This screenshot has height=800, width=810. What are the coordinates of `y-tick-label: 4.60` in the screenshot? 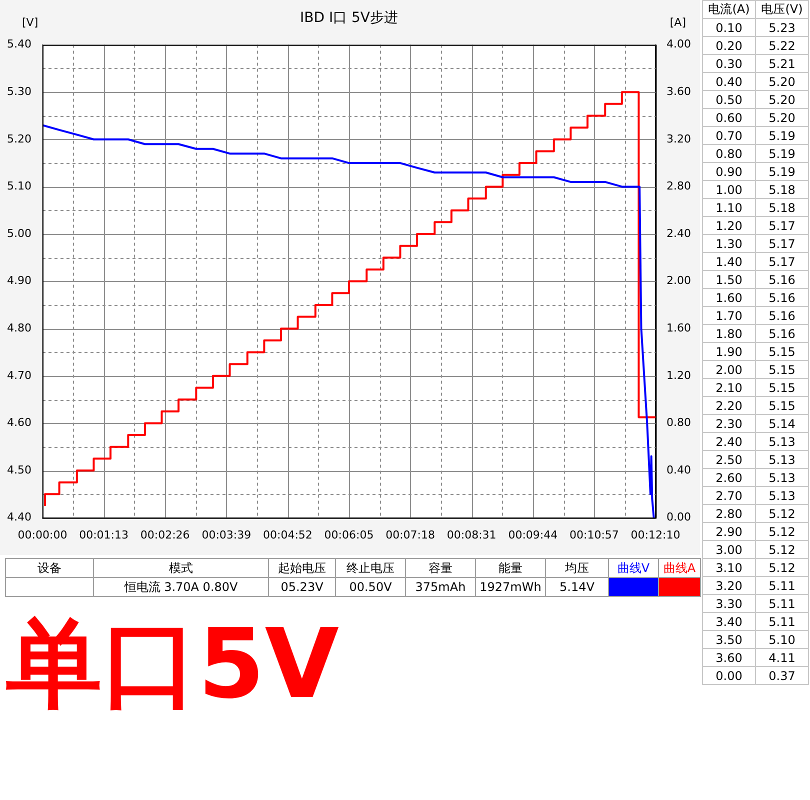 It's located at (19, 423).